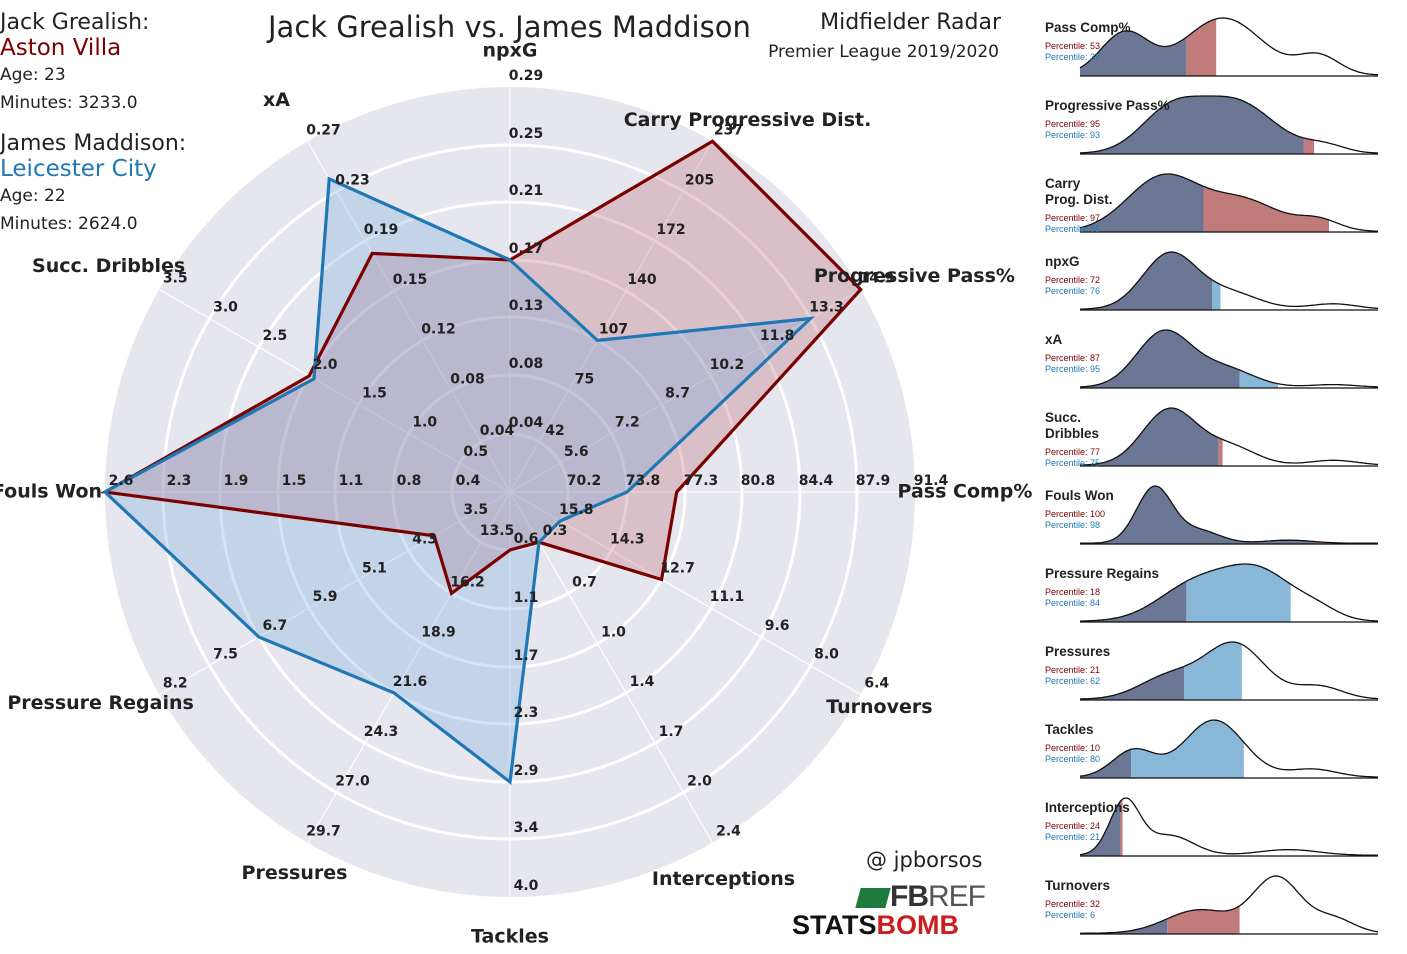  What do you see at coordinates (225, 655) in the screenshot?
I see `tick-label: 7.5` at bounding box center [225, 655].